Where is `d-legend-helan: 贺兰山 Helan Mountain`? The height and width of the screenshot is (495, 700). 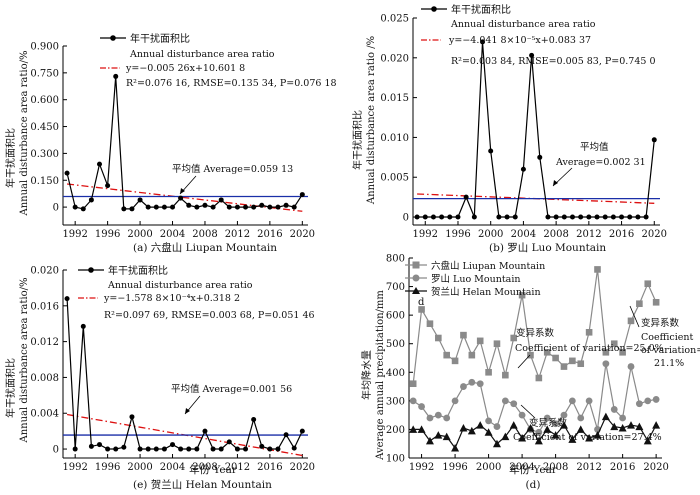 d-legend-helan: 贺兰山 Helan Mountain is located at coordinates (486, 292).